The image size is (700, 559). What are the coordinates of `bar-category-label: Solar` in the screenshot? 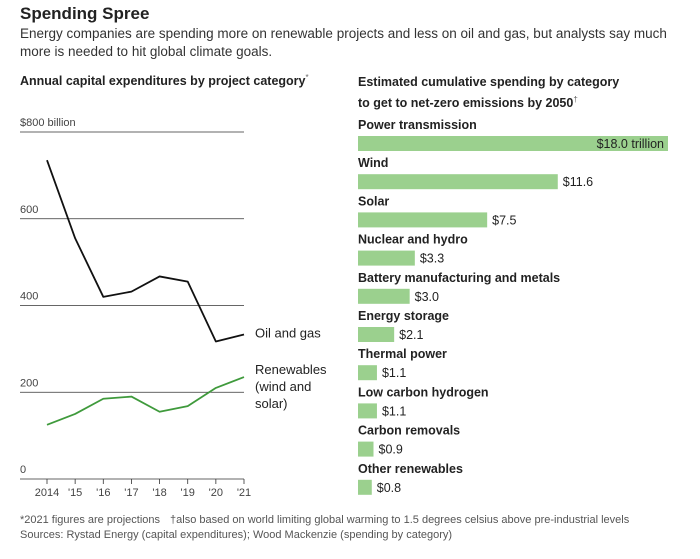 It's located at (373, 201).